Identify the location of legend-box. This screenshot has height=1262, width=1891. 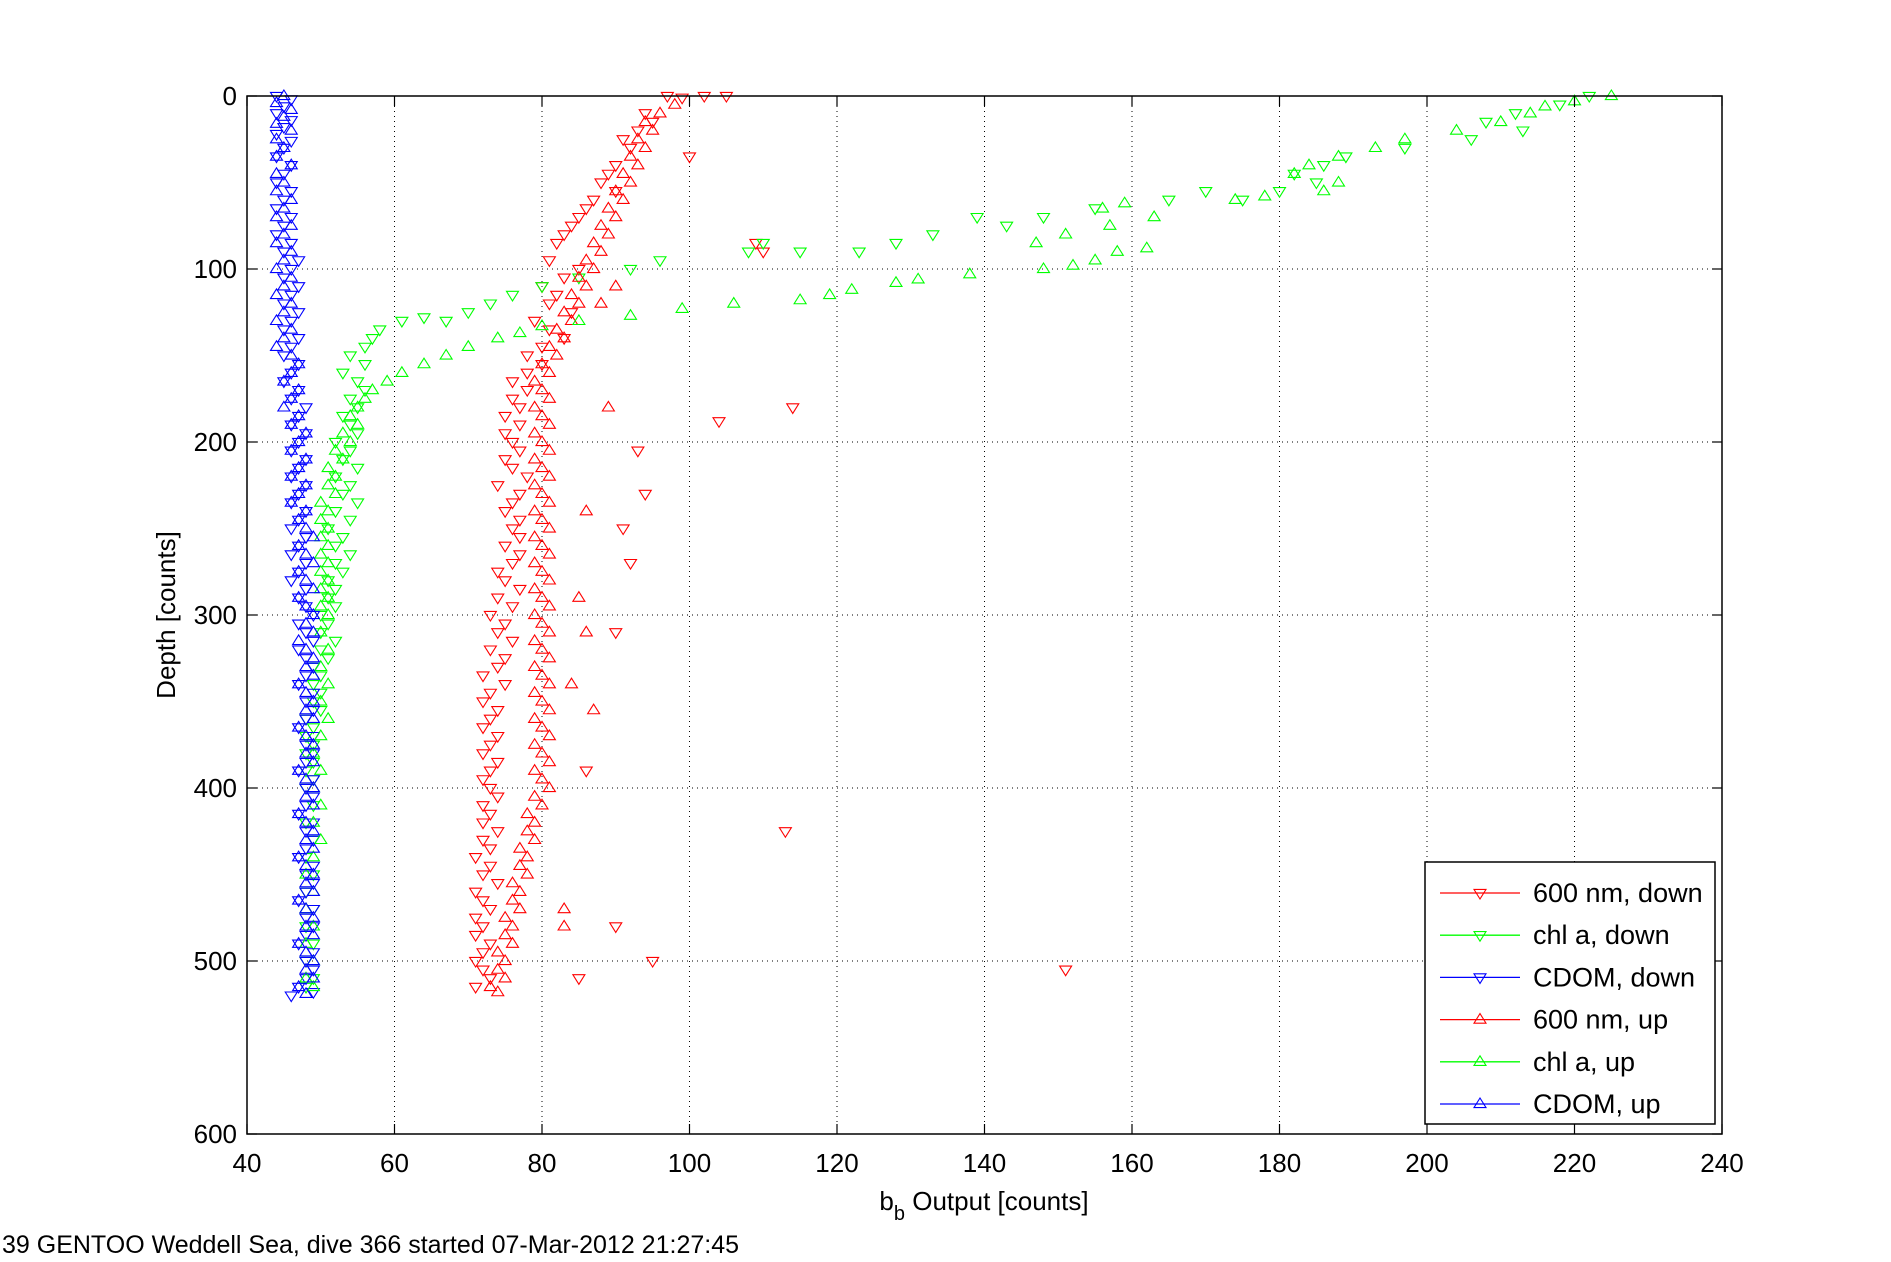
(1570, 993).